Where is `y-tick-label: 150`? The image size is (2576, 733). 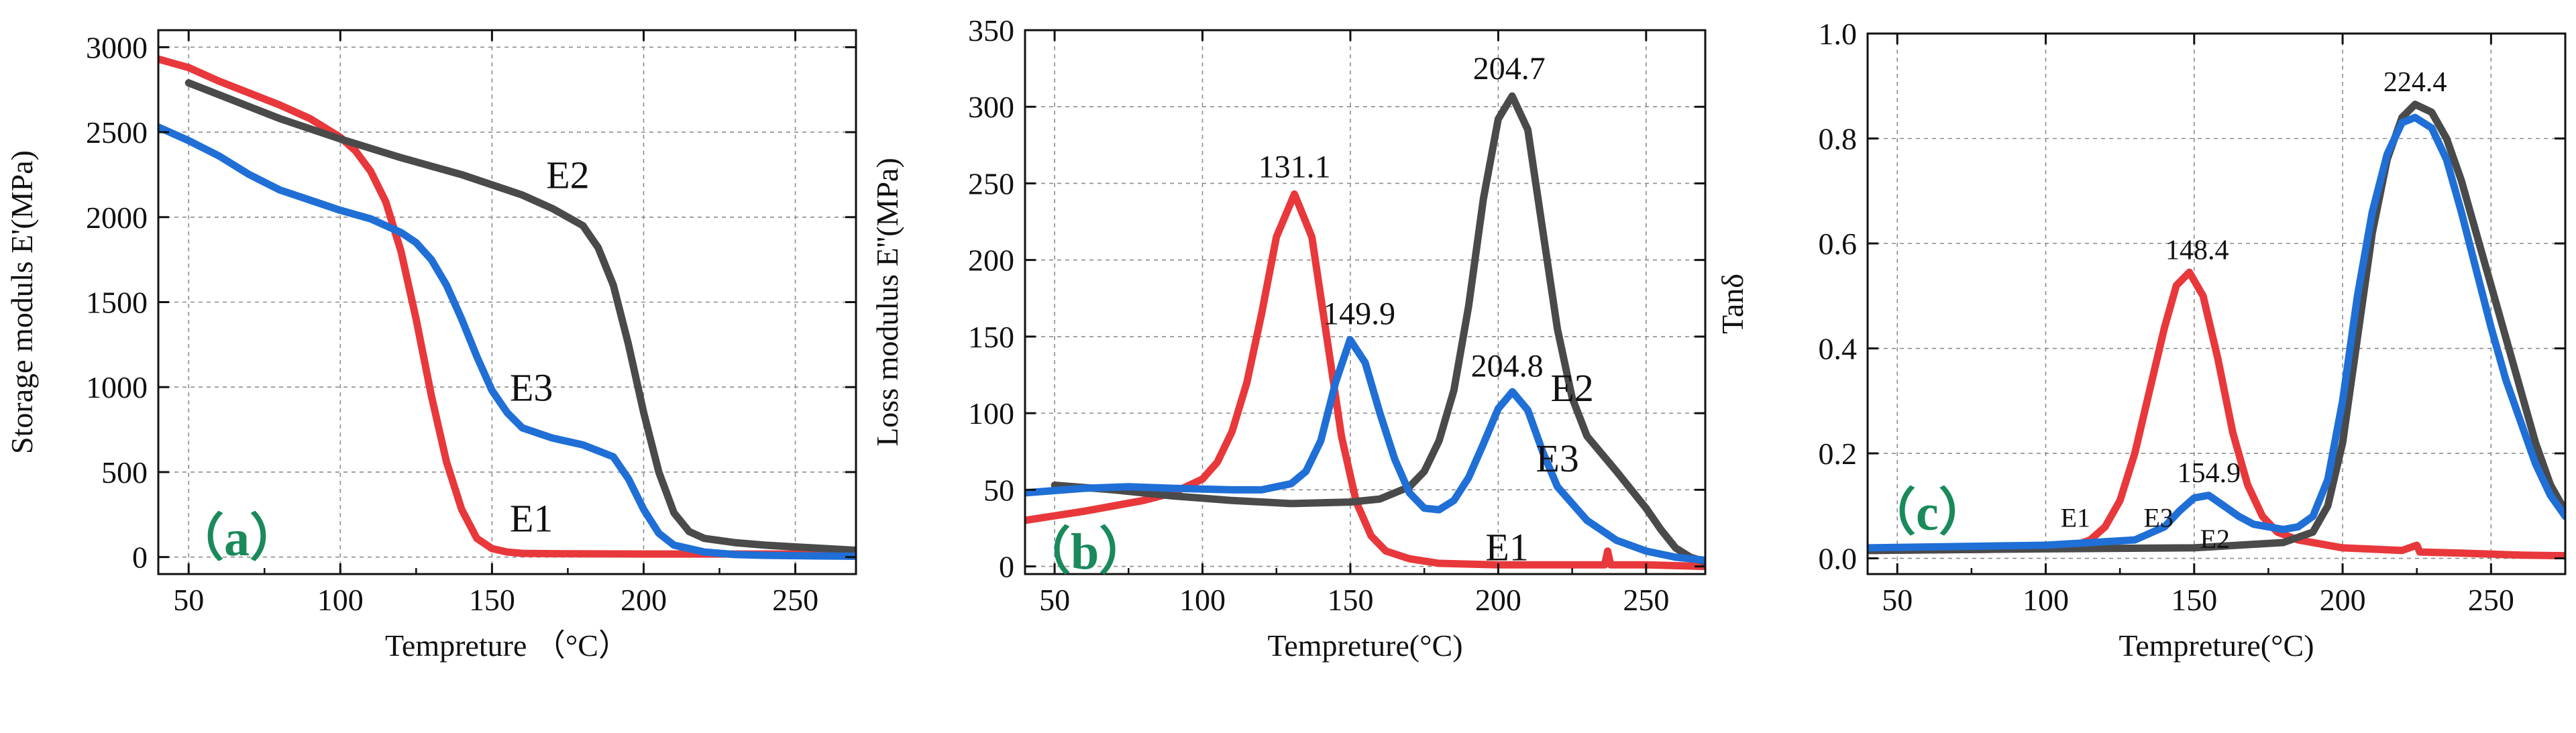 y-tick-label: 150 is located at coordinates (991, 337).